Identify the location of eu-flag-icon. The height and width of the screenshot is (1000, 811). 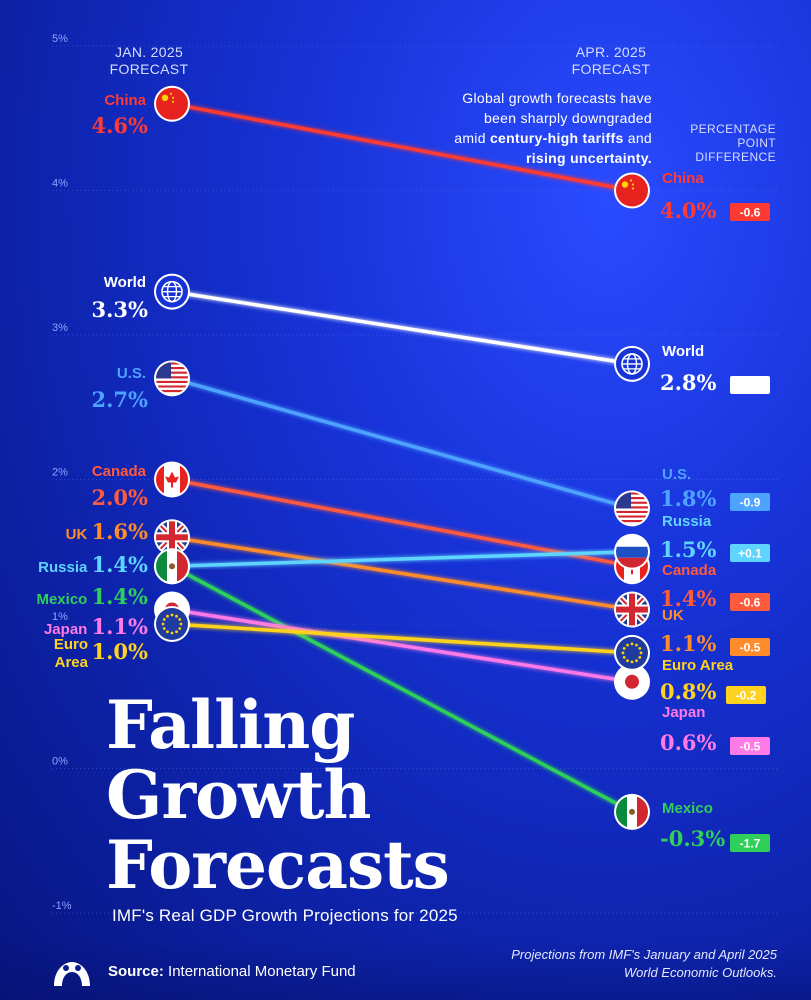
(632, 652).